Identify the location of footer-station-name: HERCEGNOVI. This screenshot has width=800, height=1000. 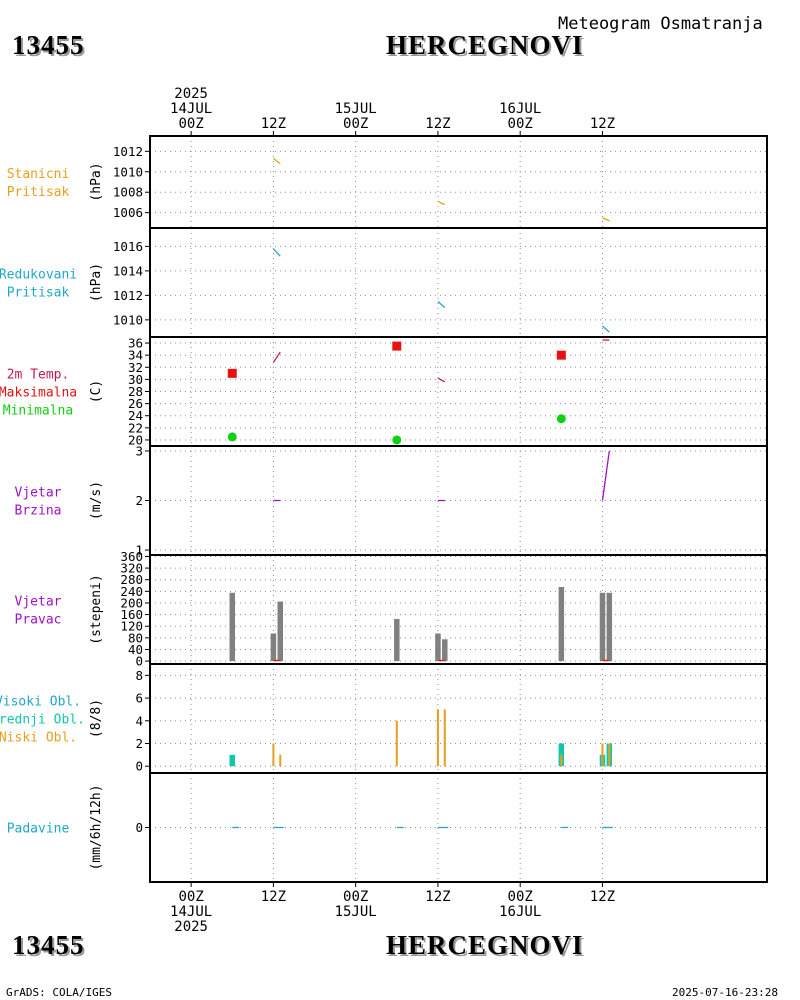
(485, 945).